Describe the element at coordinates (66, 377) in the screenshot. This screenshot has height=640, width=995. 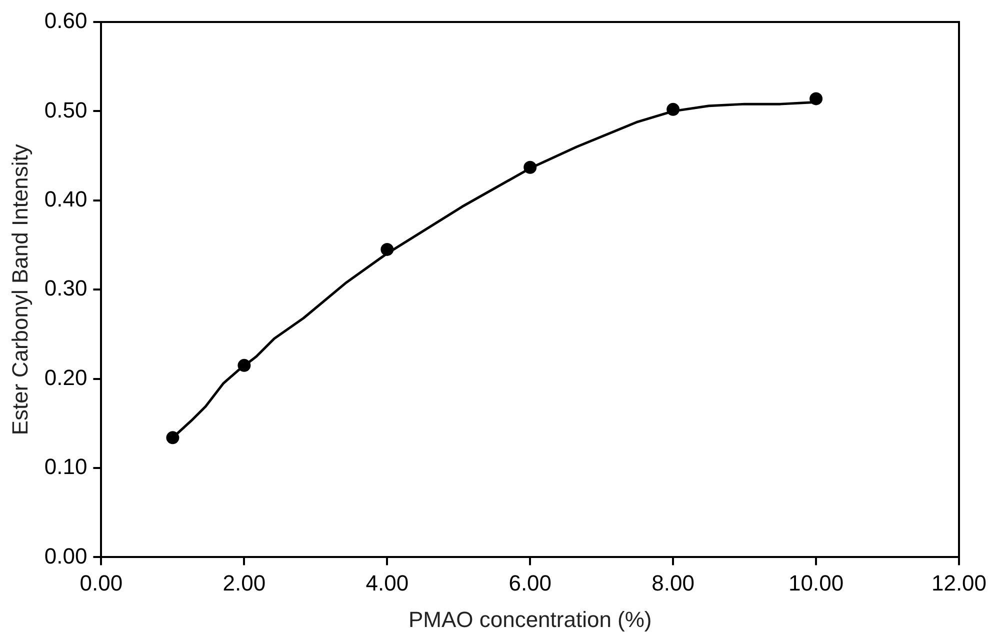
I see `y-tick-label: 0.20` at that location.